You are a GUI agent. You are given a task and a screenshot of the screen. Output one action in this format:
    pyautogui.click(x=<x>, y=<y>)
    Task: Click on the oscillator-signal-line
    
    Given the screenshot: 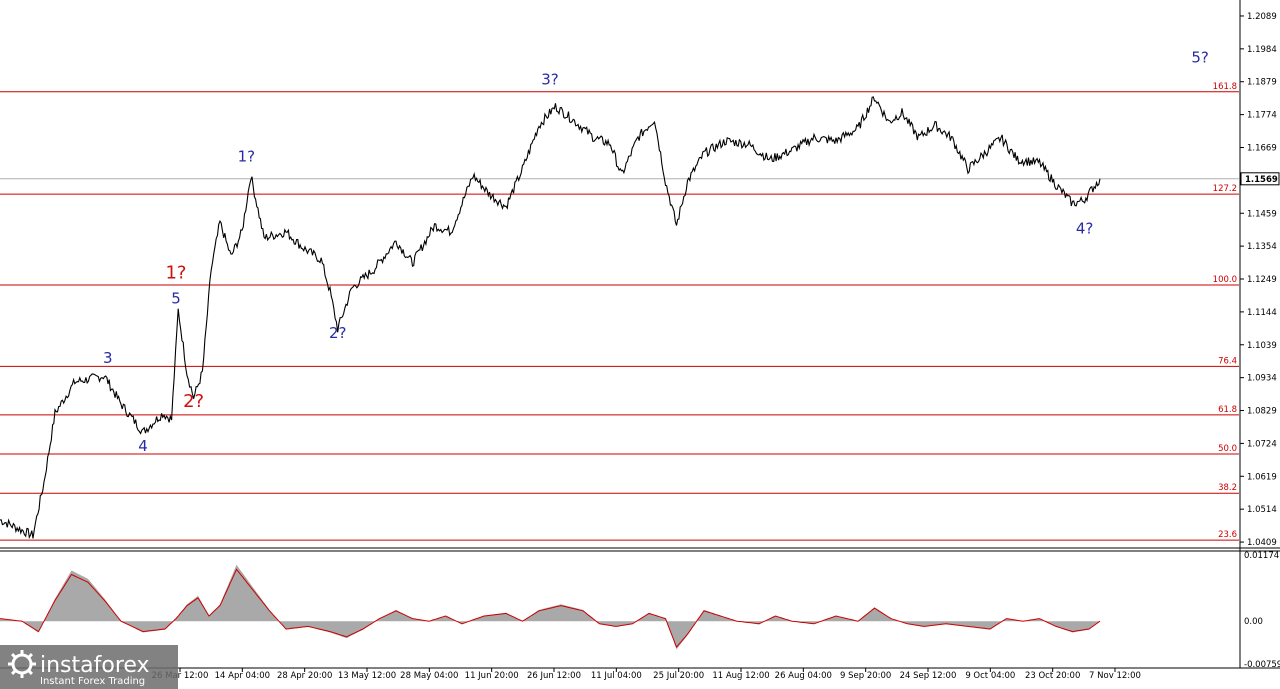 What is the action you would take?
    pyautogui.click(x=550, y=608)
    